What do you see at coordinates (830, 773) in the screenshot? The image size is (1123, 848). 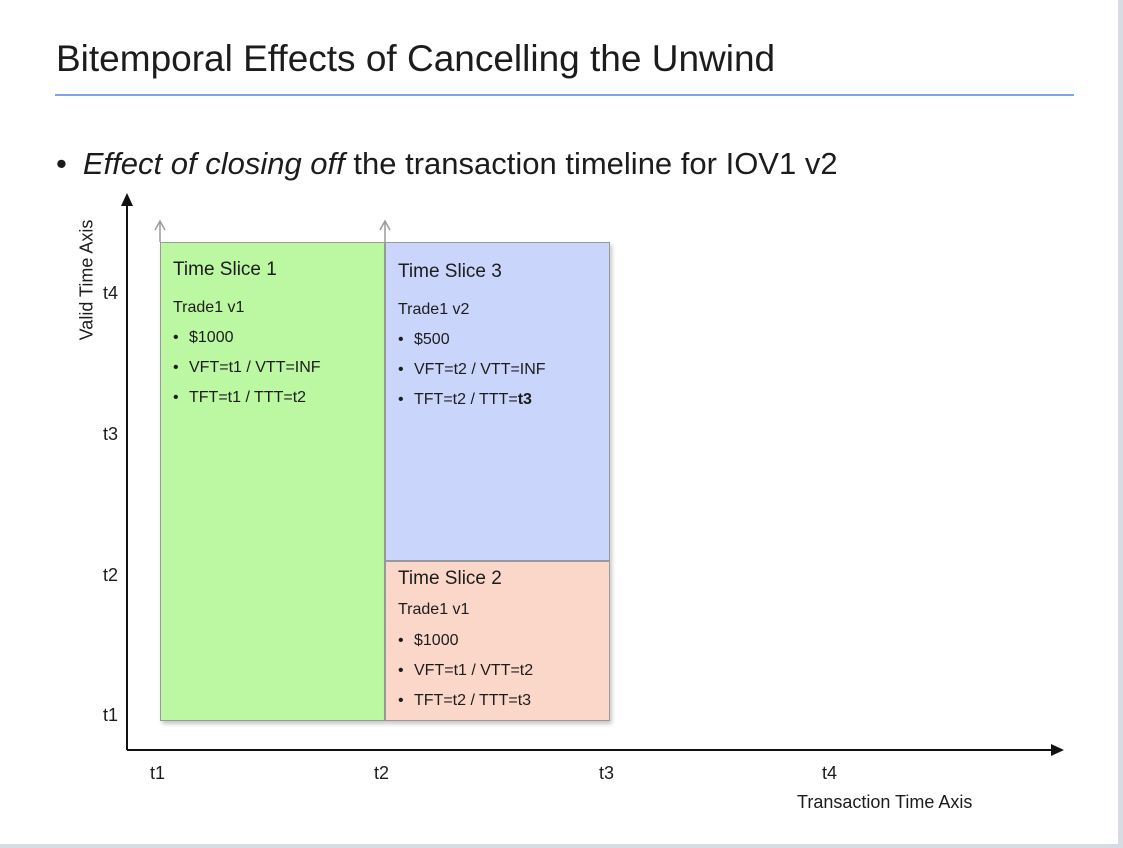 I see `x-tick-label: t4` at bounding box center [830, 773].